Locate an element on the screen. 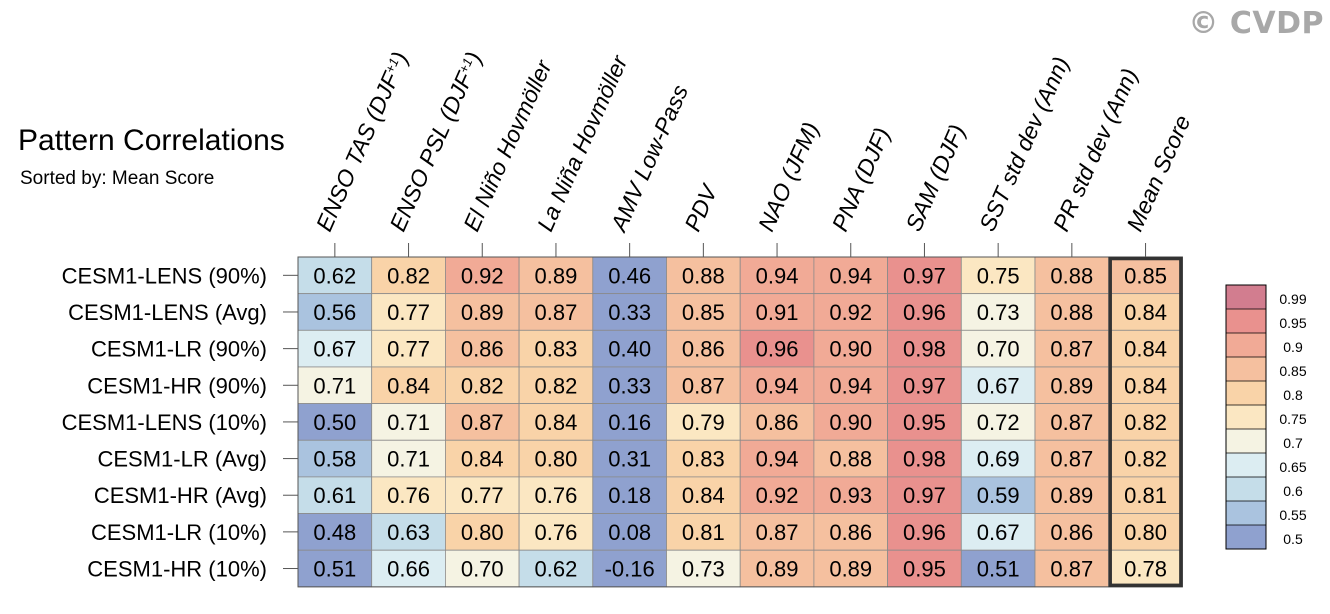 The image size is (1330, 614). cell-value-label: 0.90 is located at coordinates (850, 422).